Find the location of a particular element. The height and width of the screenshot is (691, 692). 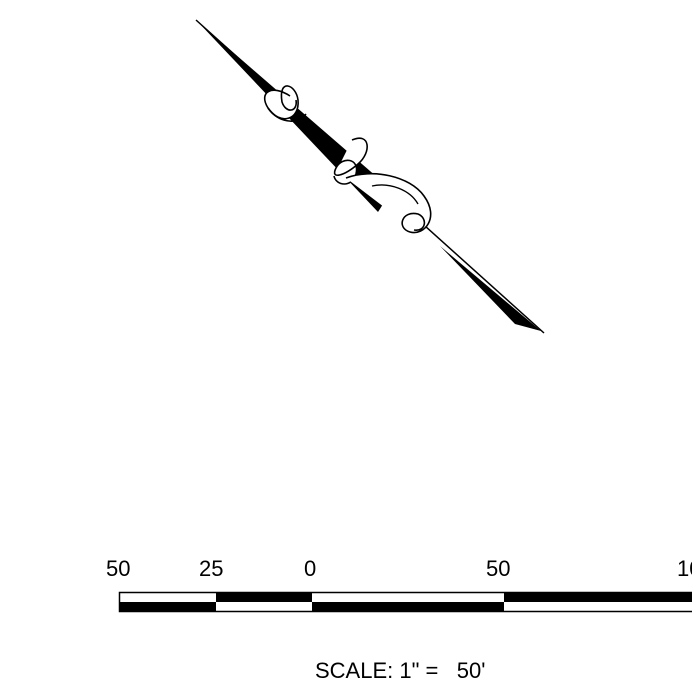

scale-tick-label: 0 is located at coordinates (310, 568).